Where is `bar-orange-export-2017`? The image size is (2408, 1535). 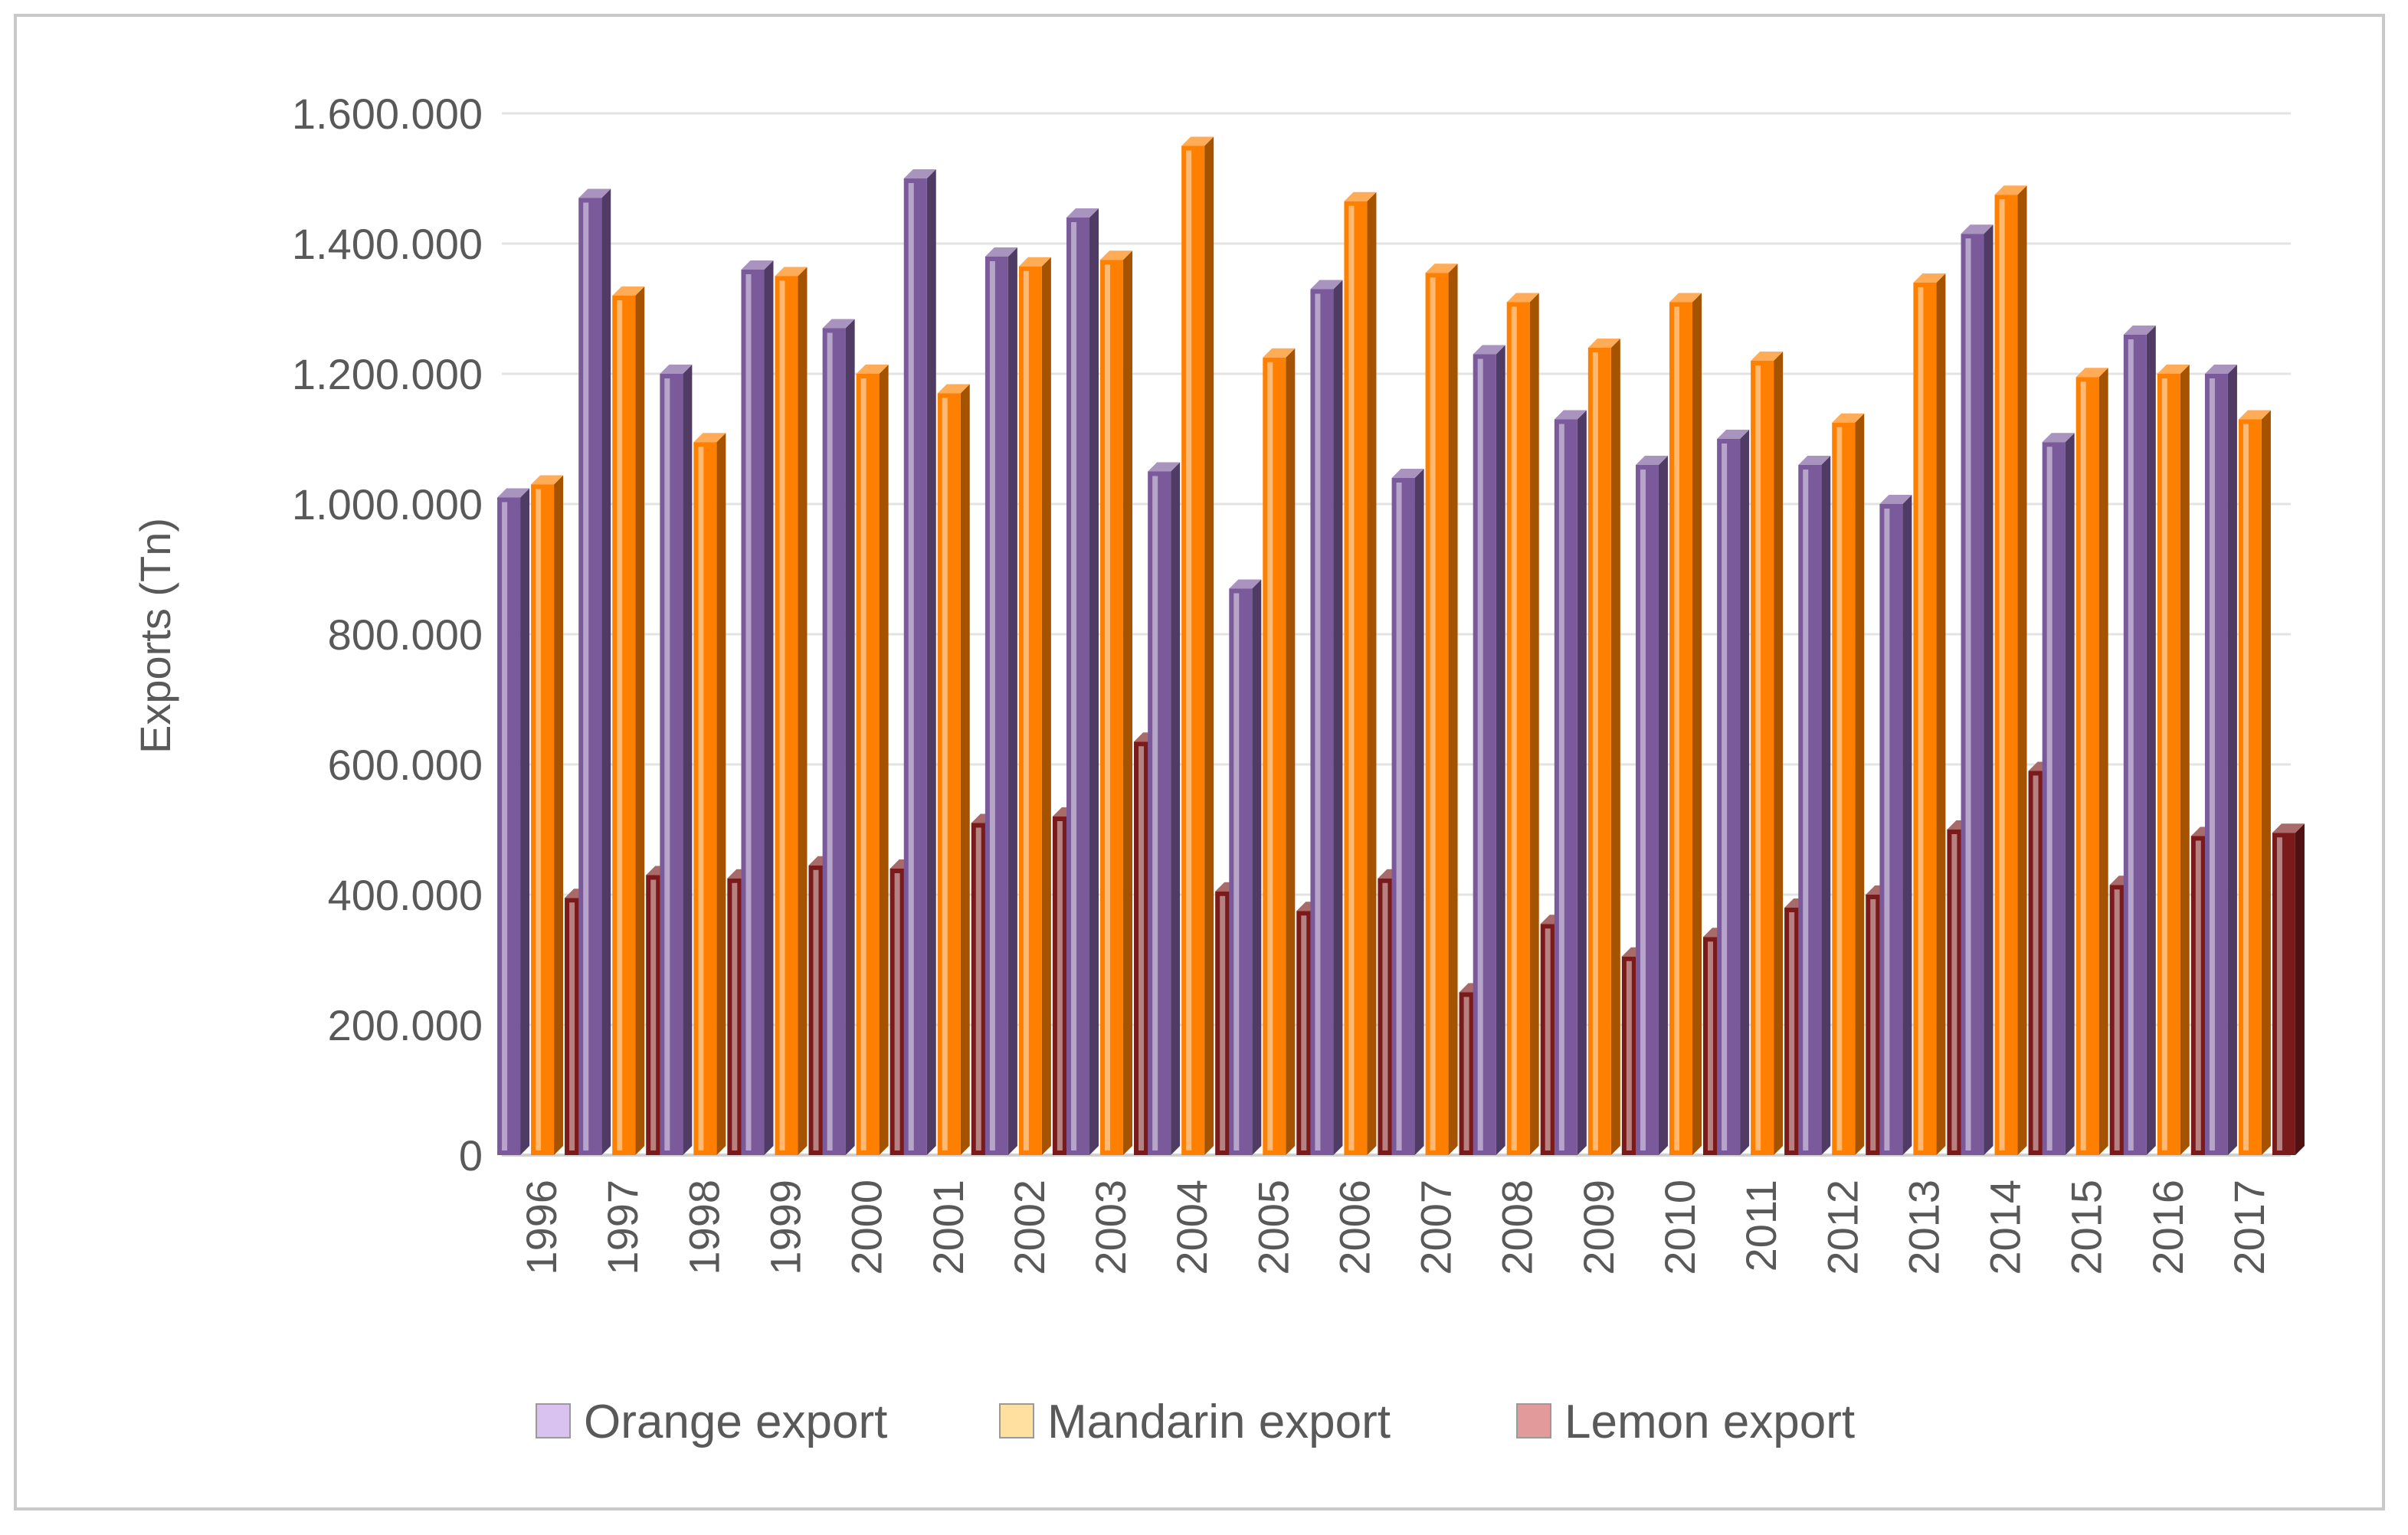 bar-orange-export-2017 is located at coordinates (2220, 760).